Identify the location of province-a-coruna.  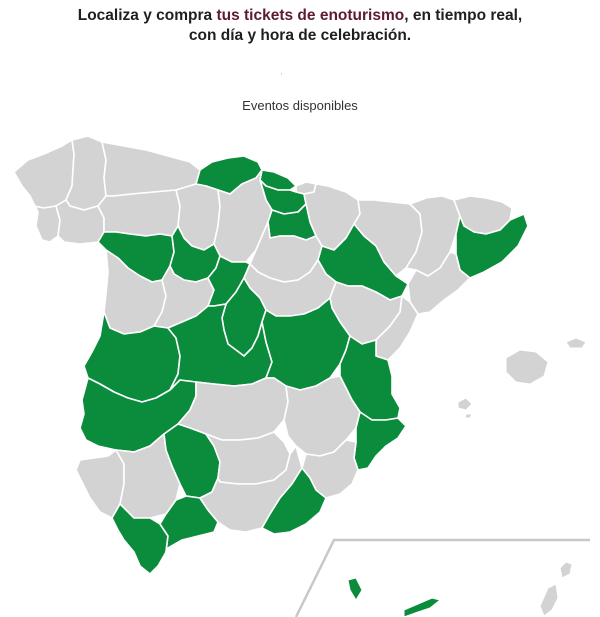
(44, 174).